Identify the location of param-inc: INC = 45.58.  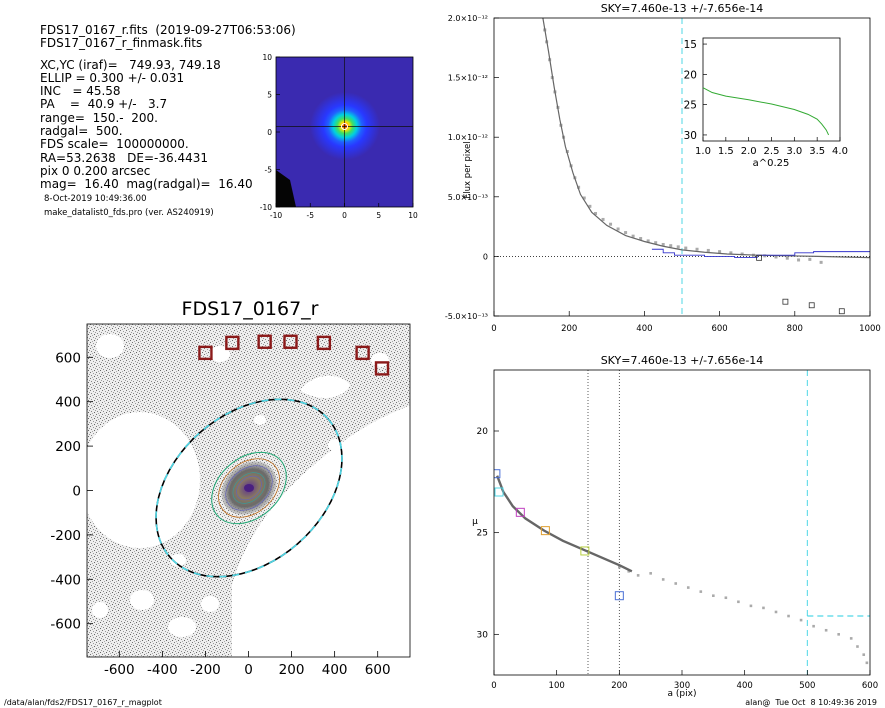
(80, 91).